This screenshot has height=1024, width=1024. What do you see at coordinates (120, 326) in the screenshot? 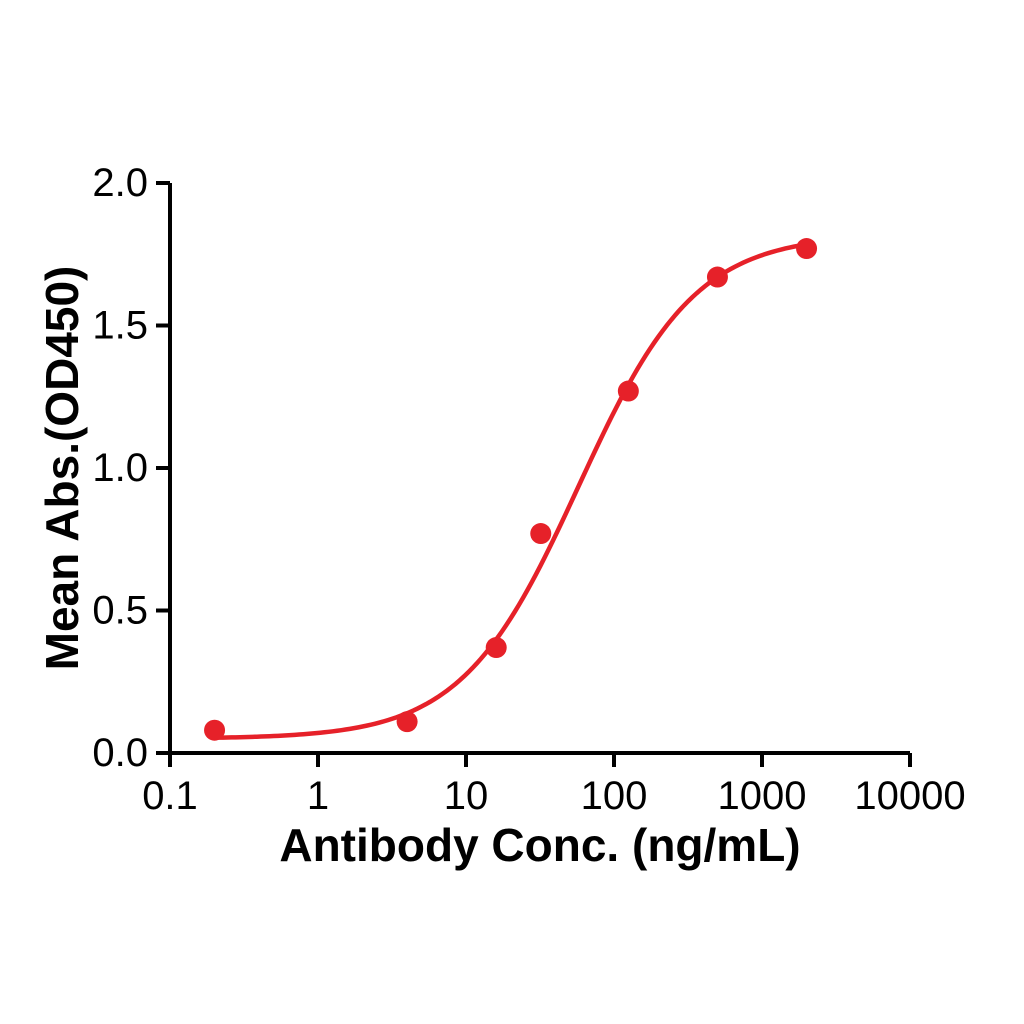
I see `y-tick-label: 1.5` at bounding box center [120, 326].